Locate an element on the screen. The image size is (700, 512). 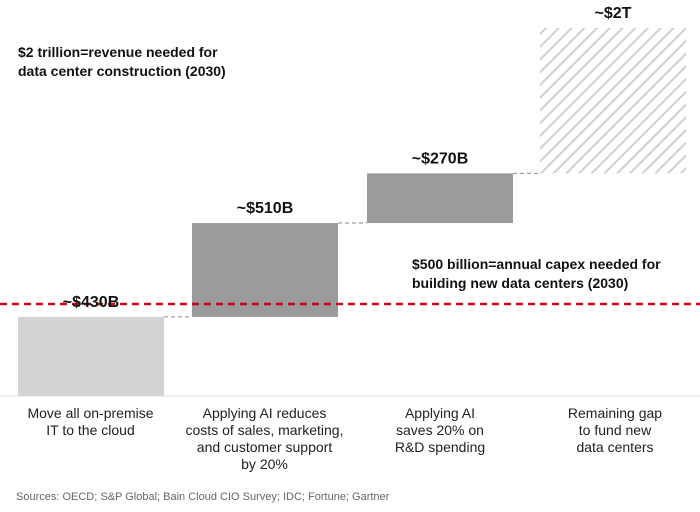
top-annotation-line: $2 trillion=revenue needed for is located at coordinates (118, 52).